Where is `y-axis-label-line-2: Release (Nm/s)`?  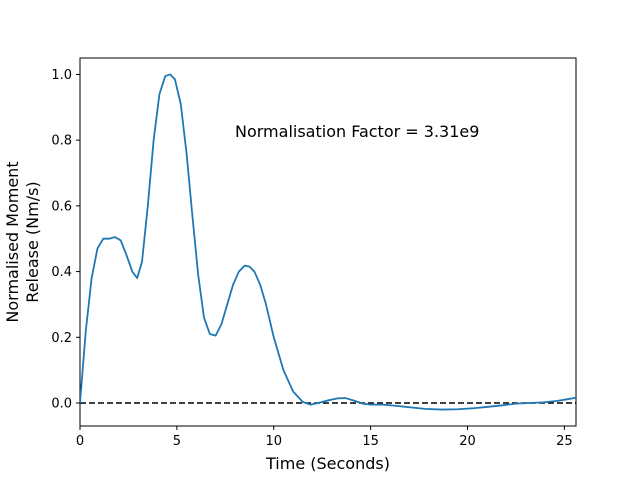
y-axis-label-line-2: Release (Nm/s) is located at coordinates (32, 241).